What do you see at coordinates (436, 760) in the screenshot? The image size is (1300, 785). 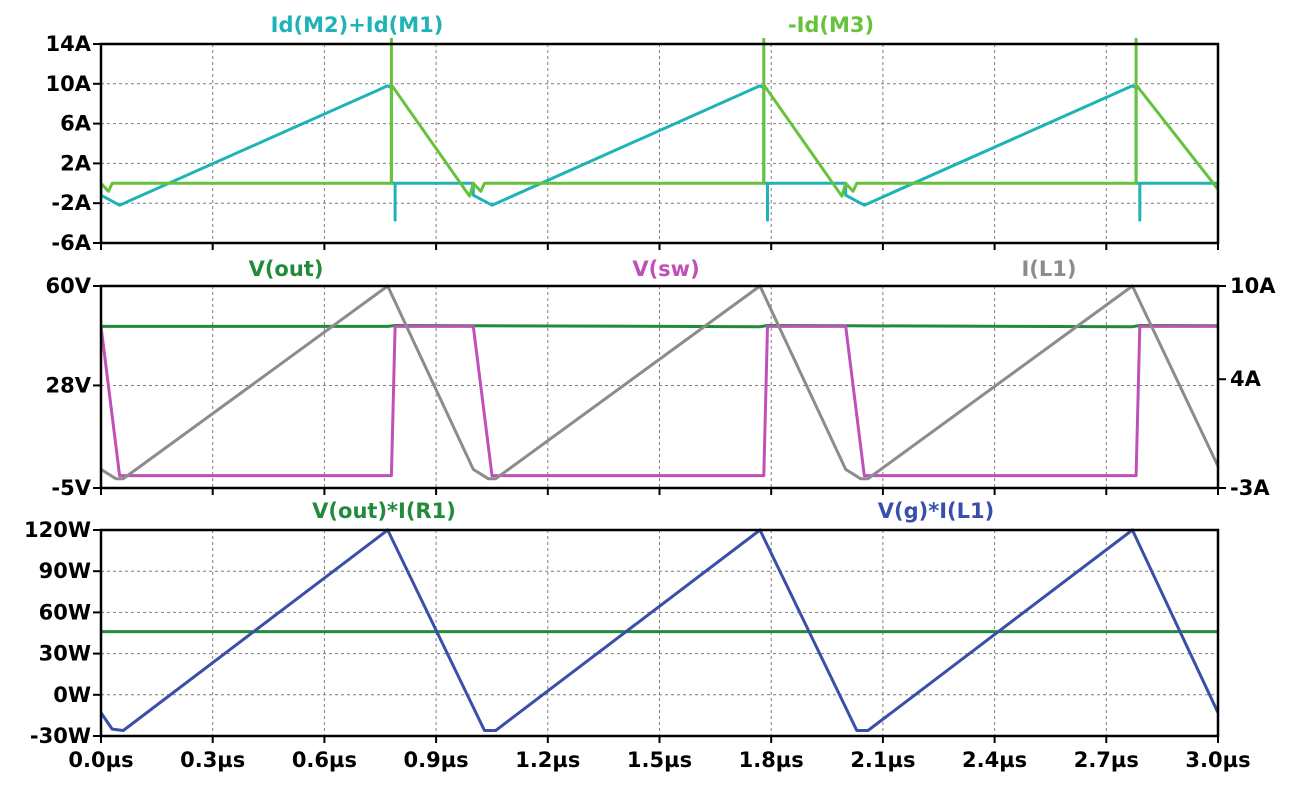 I see `x-tick-label: 0.9µs` at bounding box center [436, 760].